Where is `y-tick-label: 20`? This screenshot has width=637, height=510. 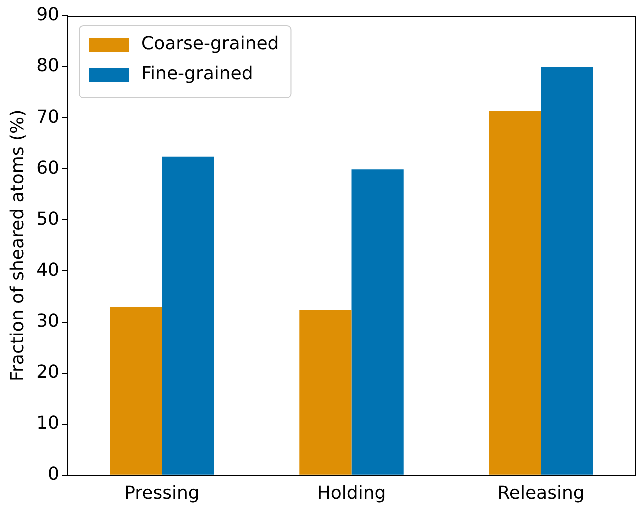 y-tick-label: 20 is located at coordinates (48, 372).